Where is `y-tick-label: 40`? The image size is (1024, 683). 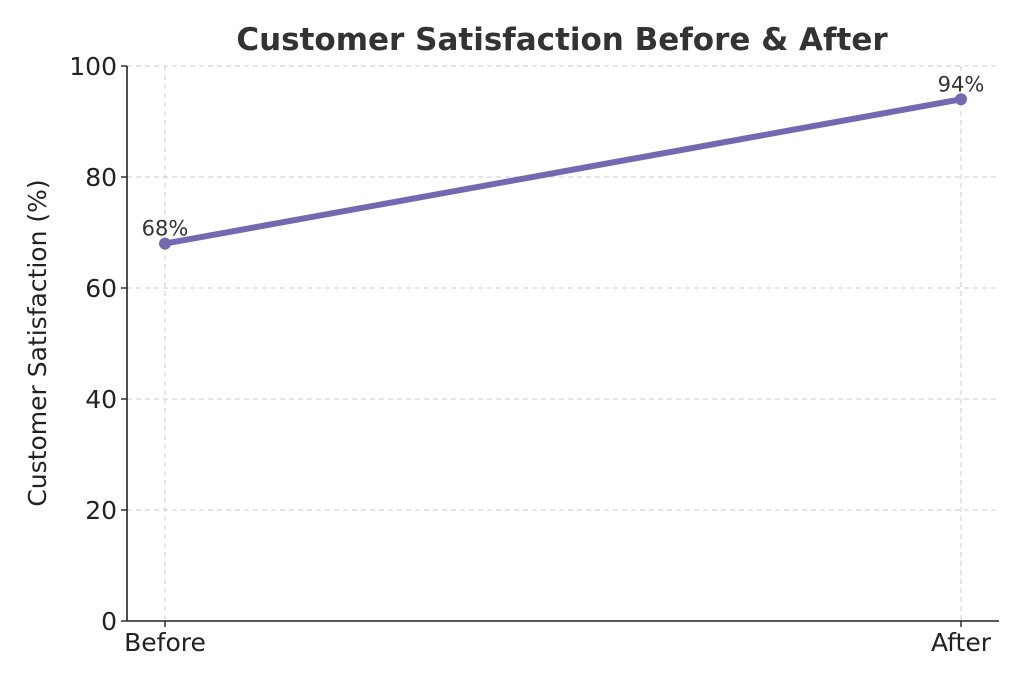
y-tick-label: 40 is located at coordinates (101, 399).